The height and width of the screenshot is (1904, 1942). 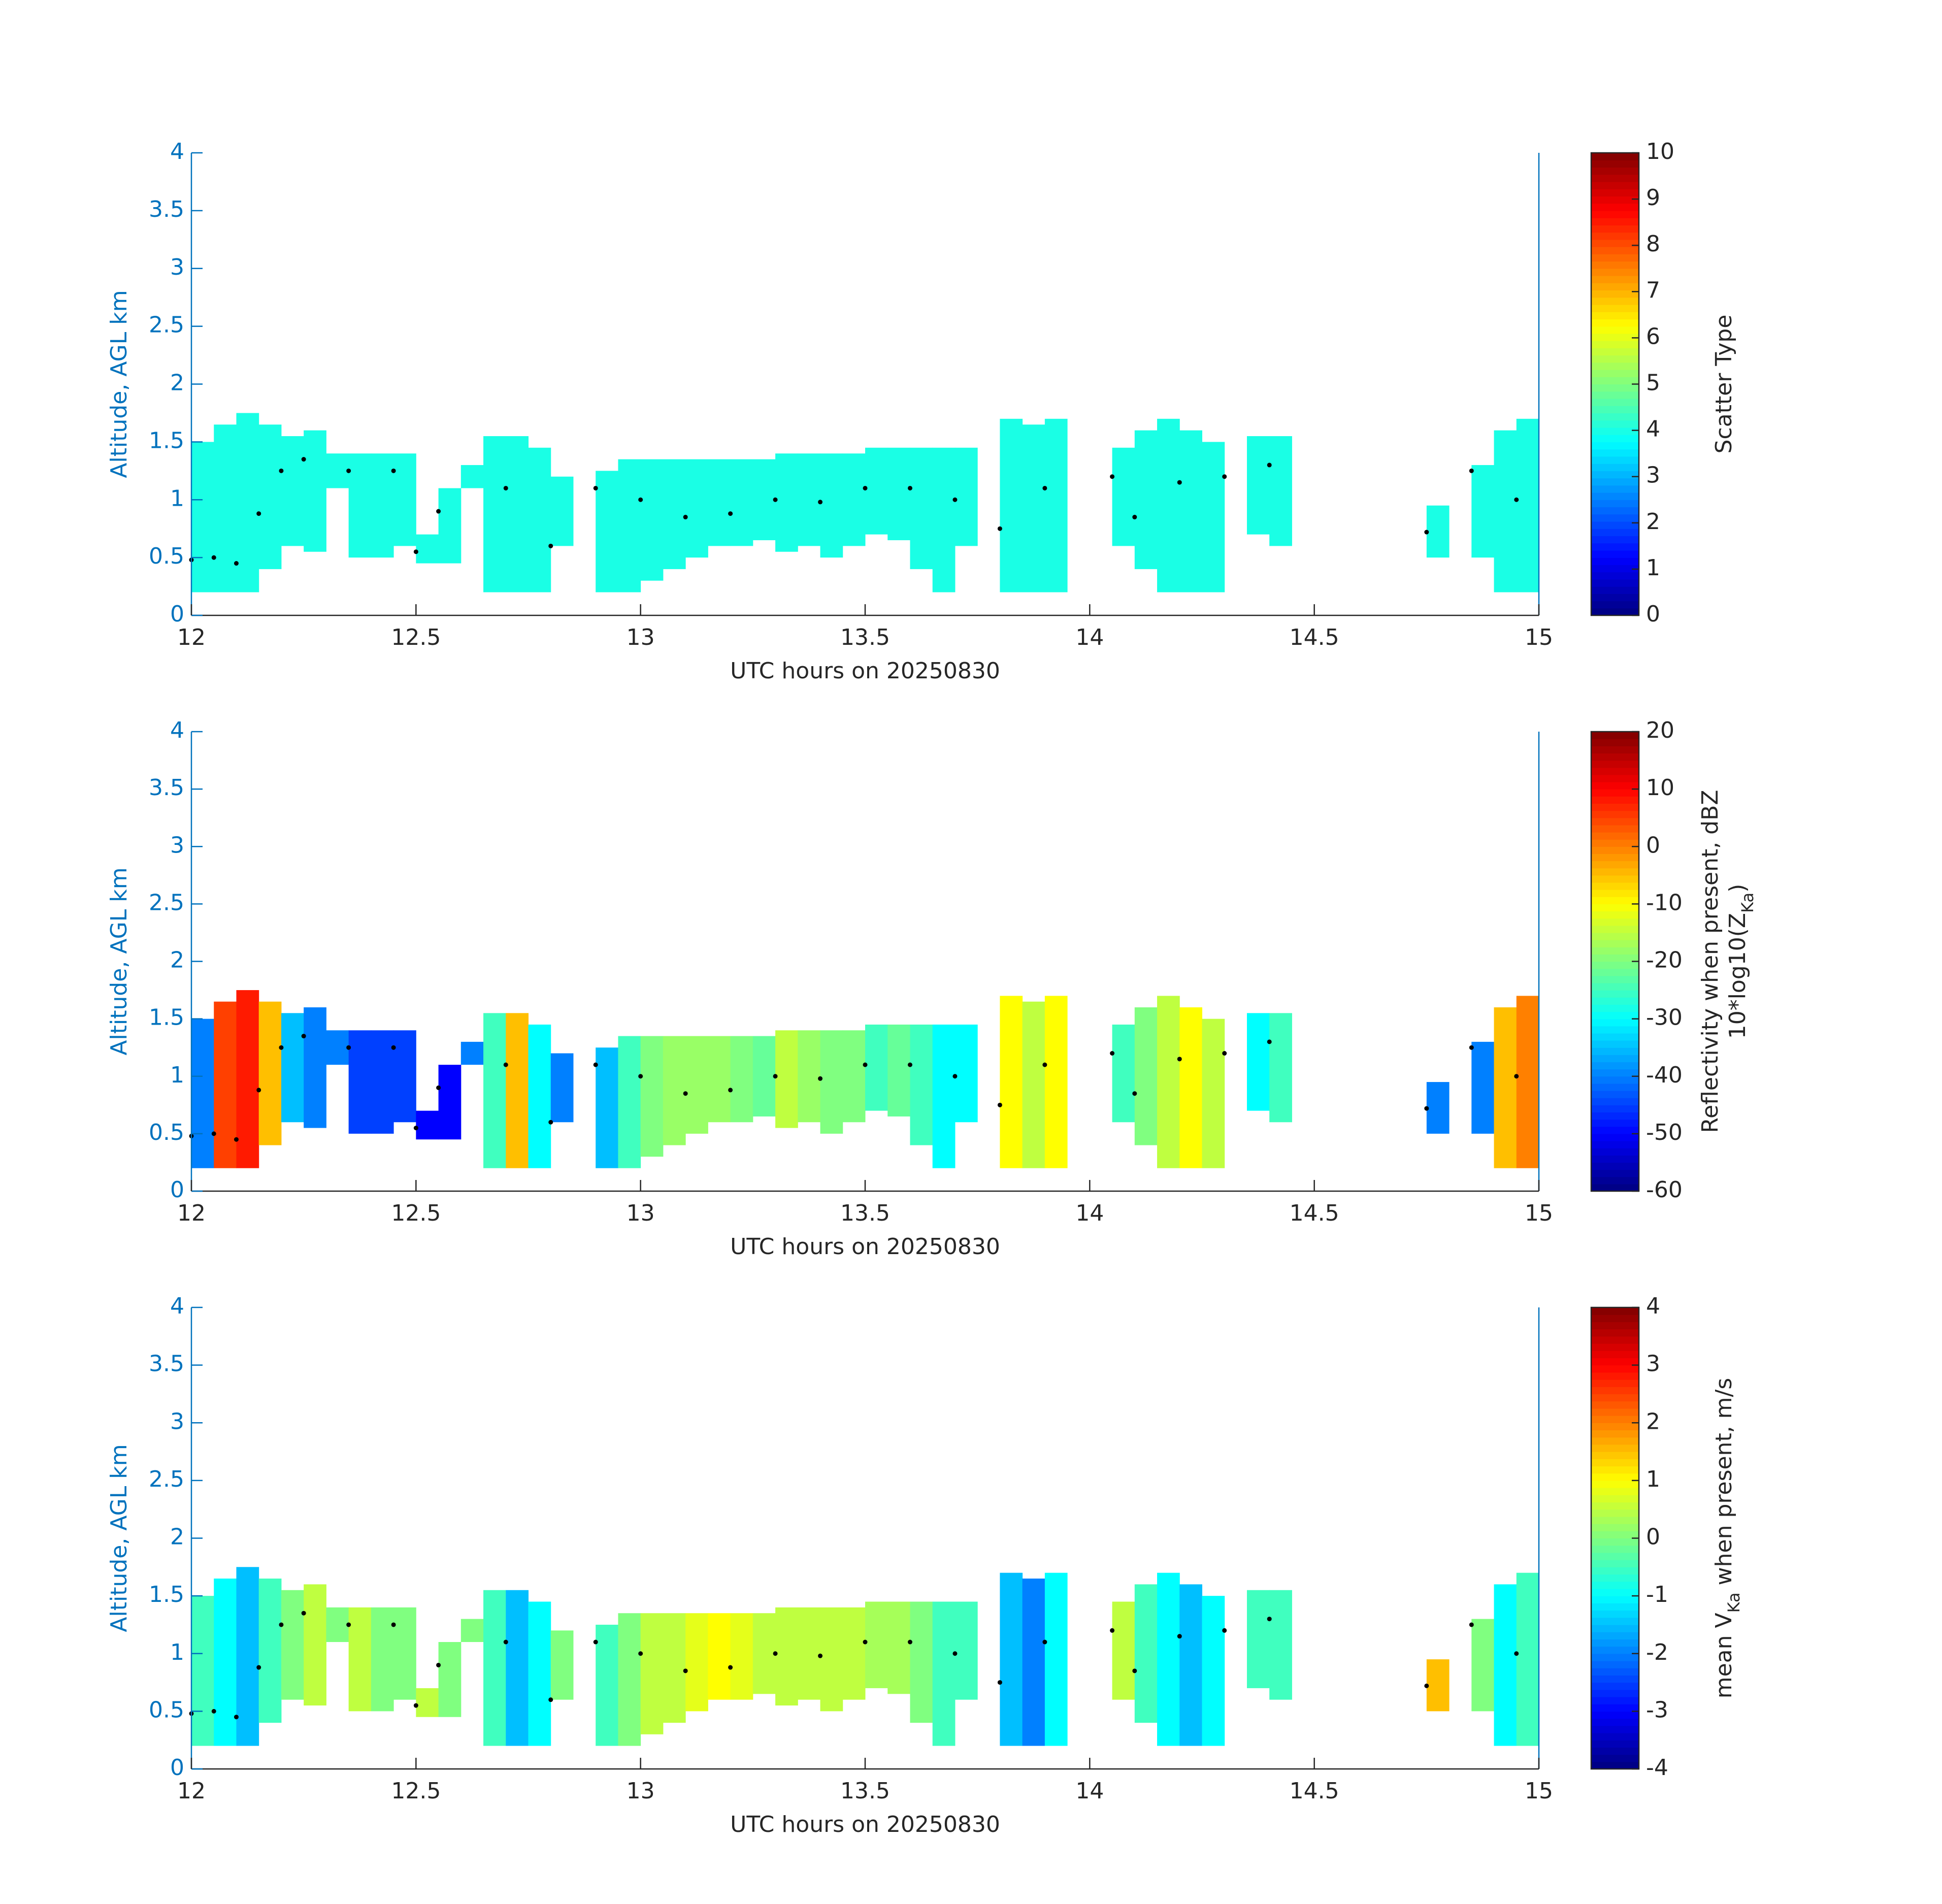 What do you see at coordinates (1660, 152) in the screenshot?
I see `colorbar-tick-label: 10` at bounding box center [1660, 152].